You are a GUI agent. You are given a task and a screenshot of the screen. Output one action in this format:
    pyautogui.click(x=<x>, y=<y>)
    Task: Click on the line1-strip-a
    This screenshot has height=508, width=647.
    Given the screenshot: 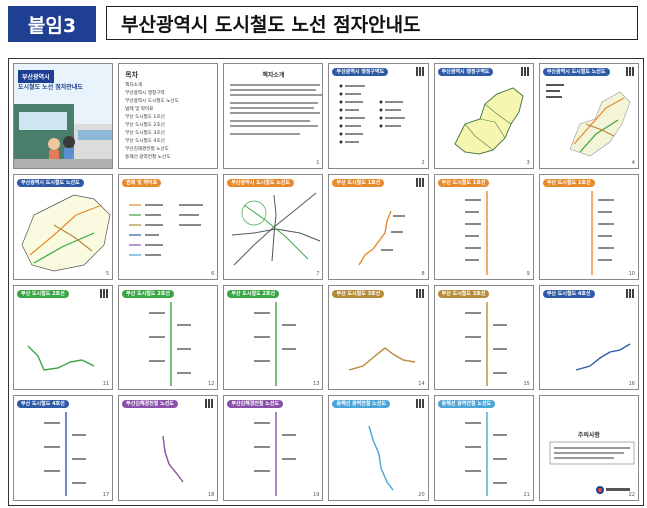 What is the action you would take?
    pyautogui.click(x=476, y=232)
    